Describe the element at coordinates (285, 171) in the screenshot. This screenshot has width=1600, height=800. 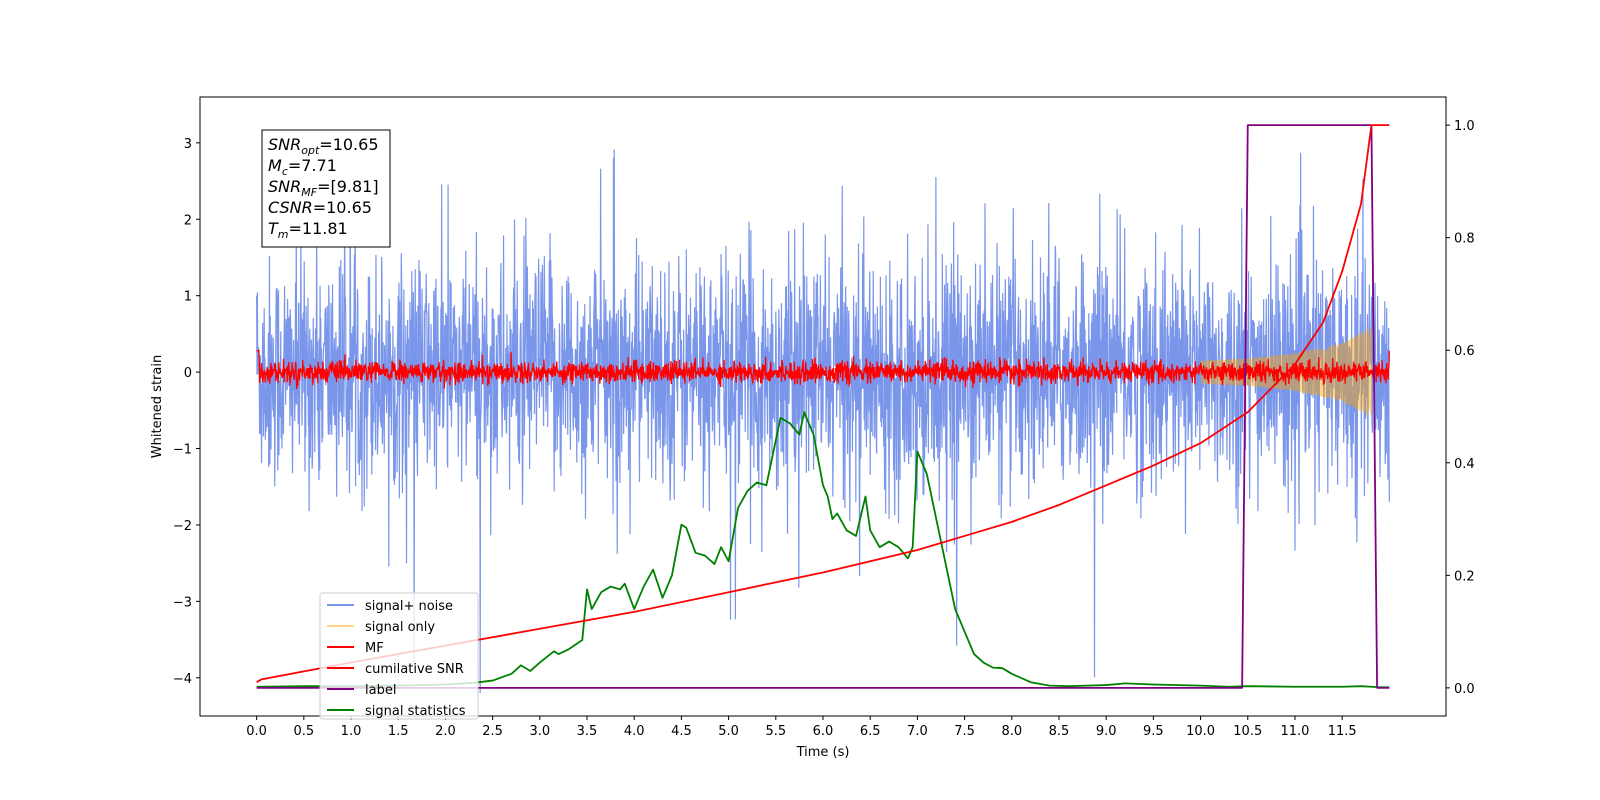
I see `info-subscript: c` at that location.